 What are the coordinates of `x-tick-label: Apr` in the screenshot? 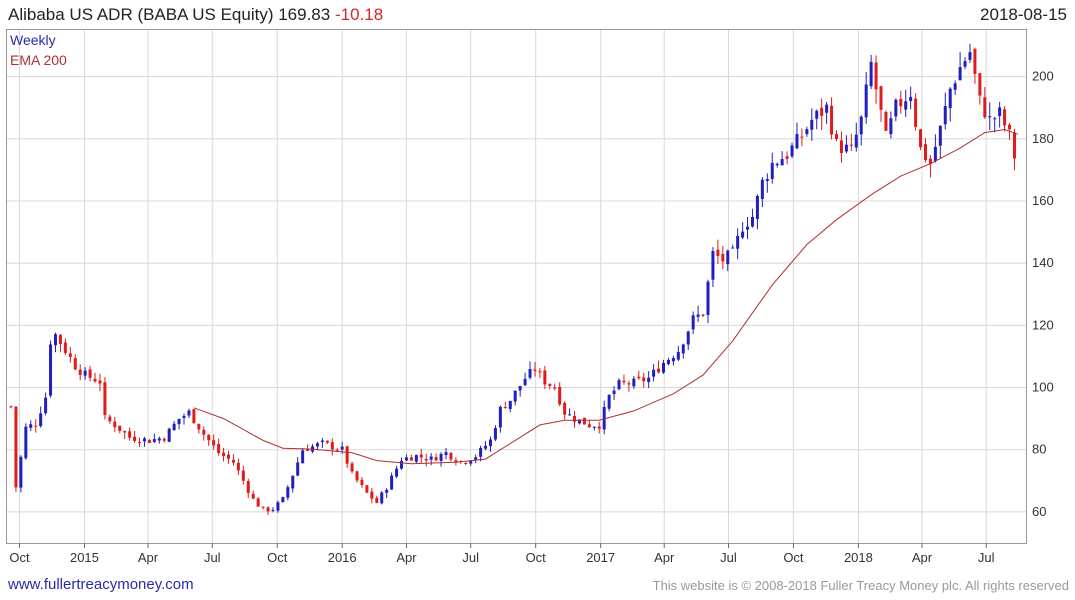 It's located at (148, 557).